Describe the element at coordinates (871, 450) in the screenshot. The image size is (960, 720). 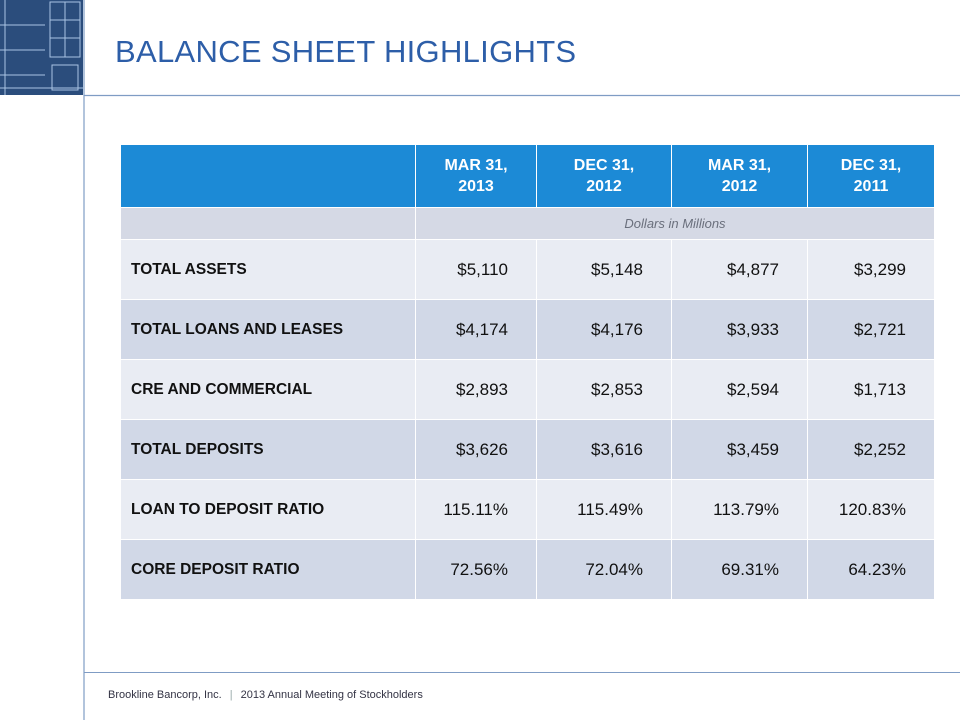
I see `table-cell: $2,252` at that location.